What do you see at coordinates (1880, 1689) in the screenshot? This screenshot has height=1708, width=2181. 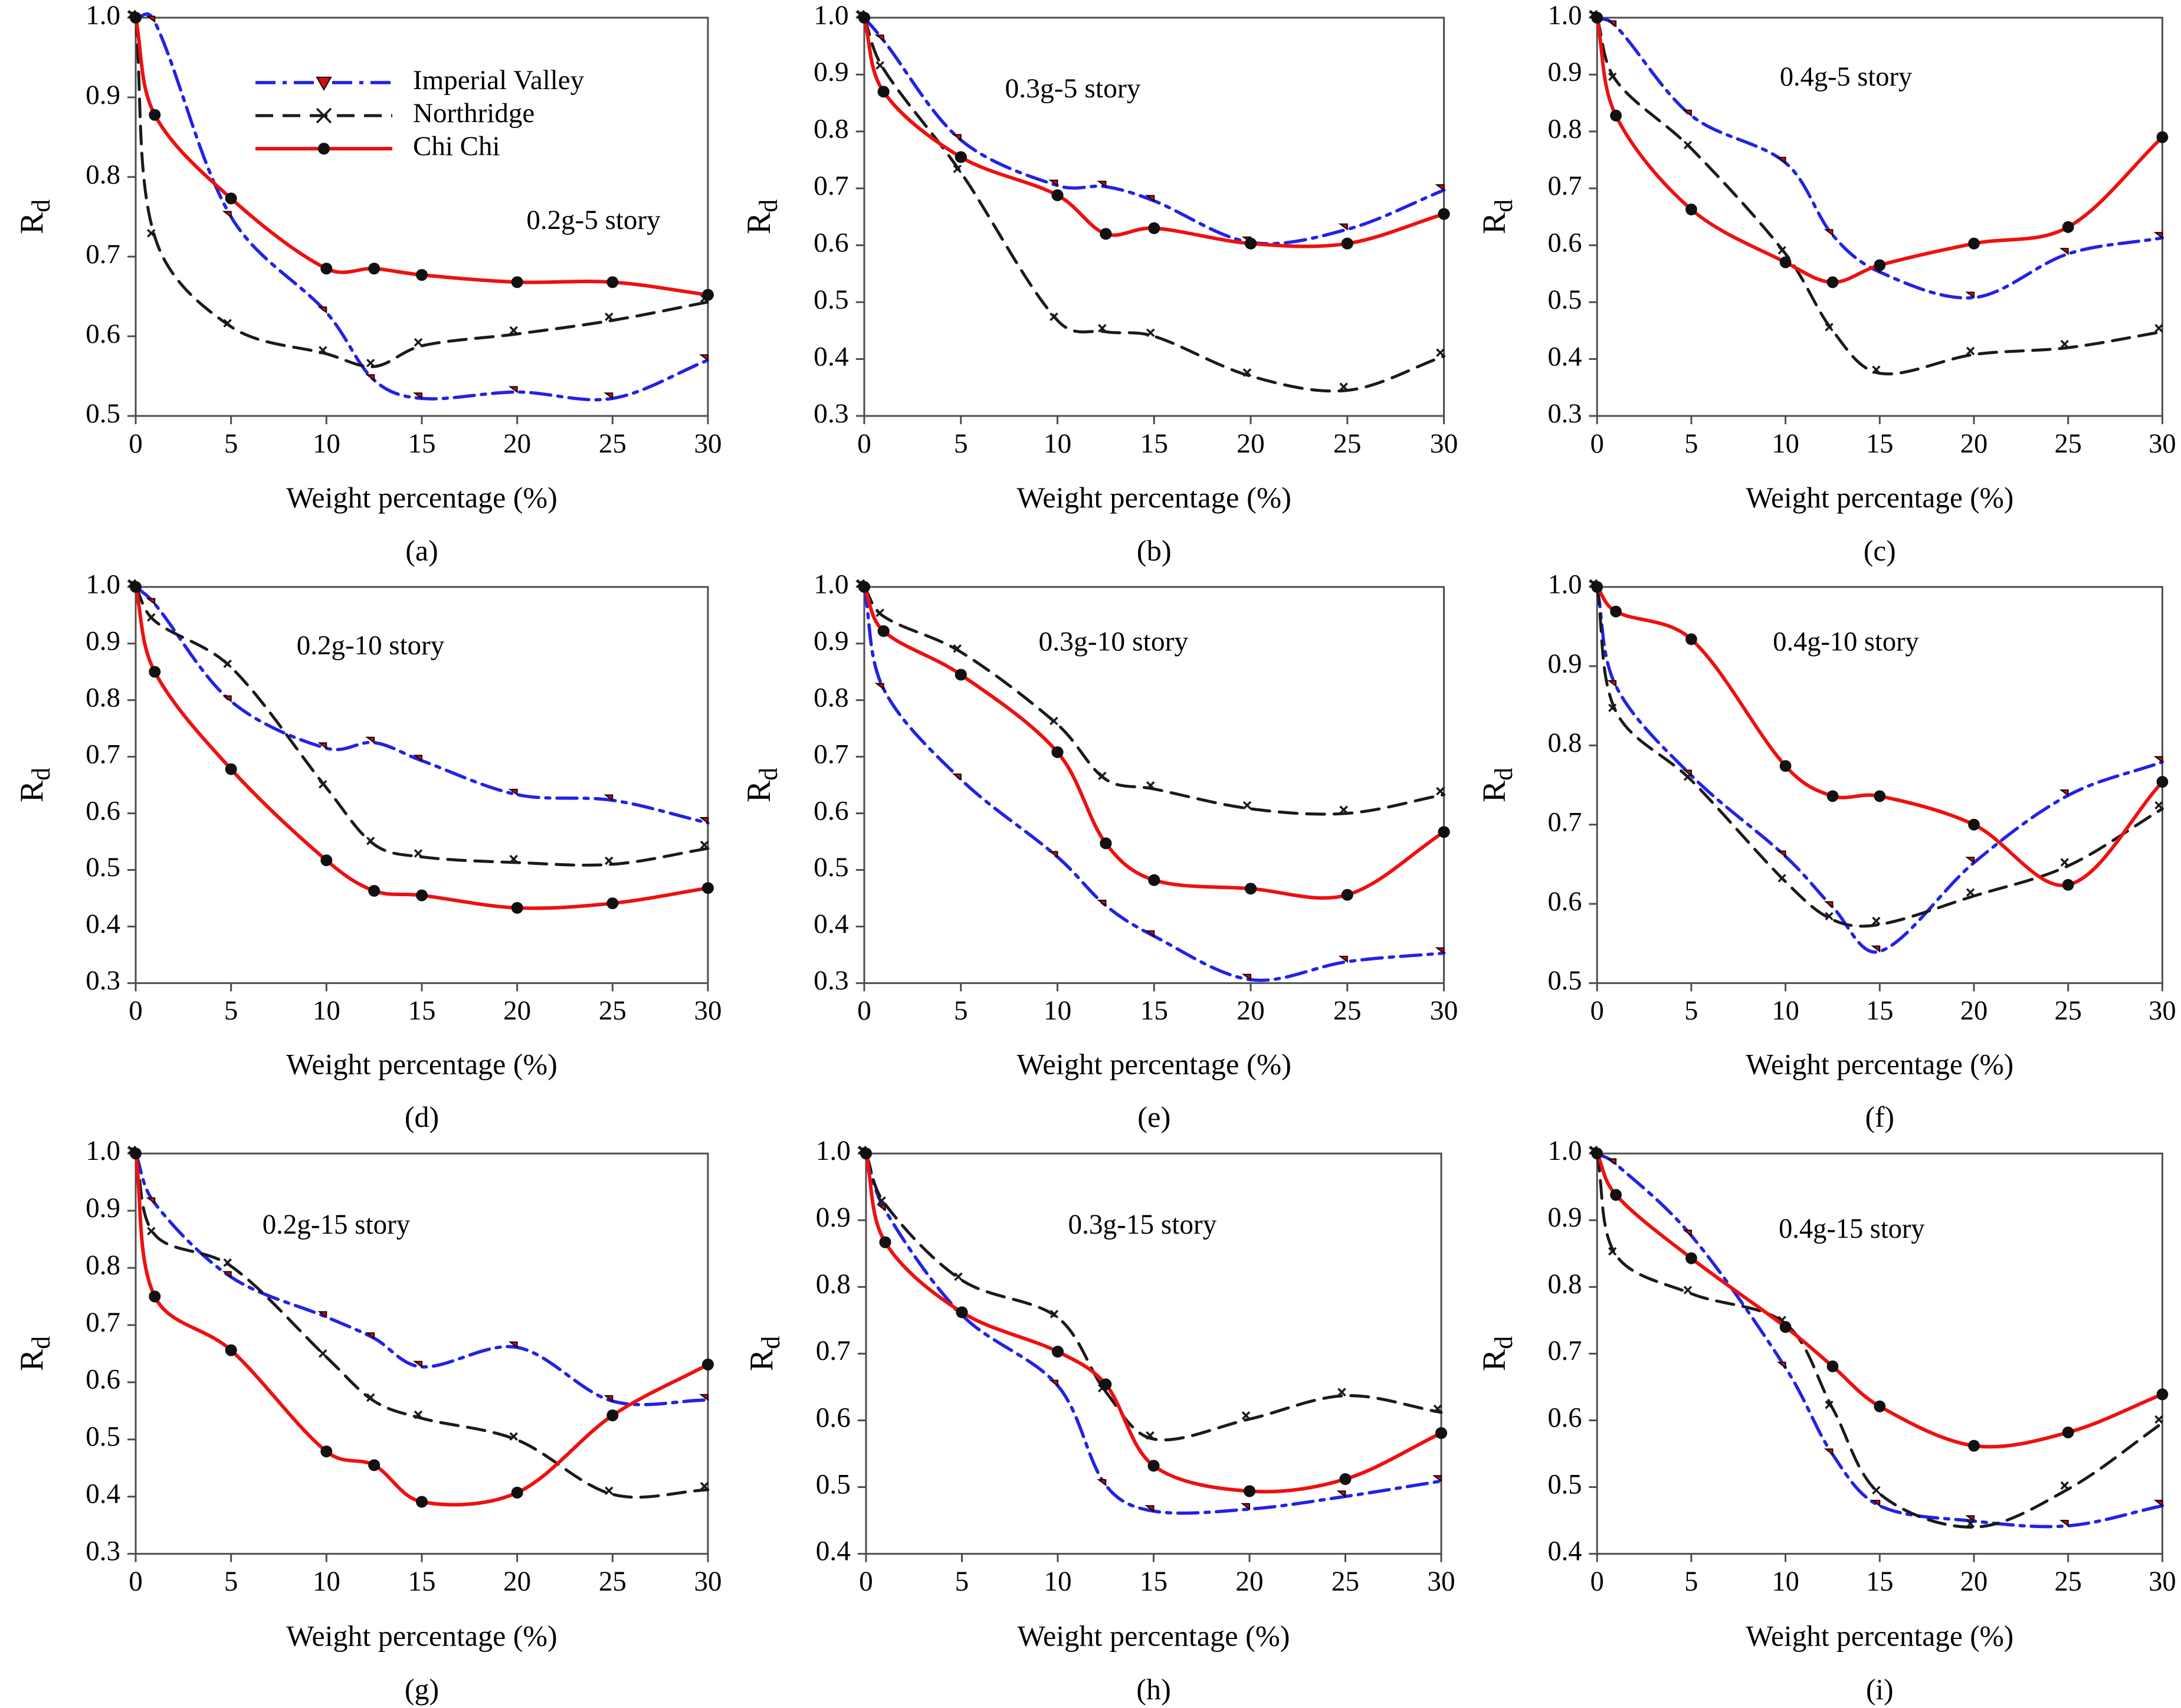 I see `panel-label: (i)` at bounding box center [1880, 1689].